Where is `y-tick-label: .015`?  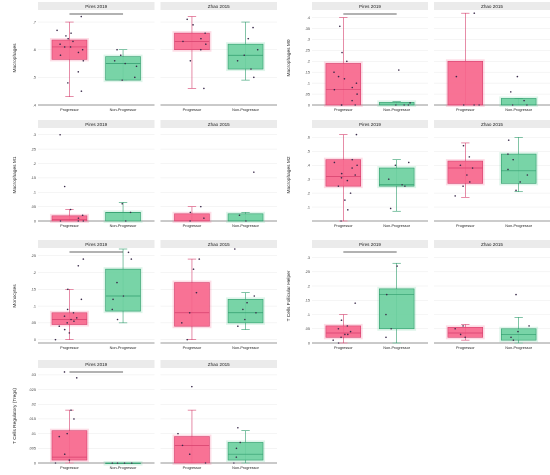 y-tick-label: .015 is located at coordinates (32, 419).